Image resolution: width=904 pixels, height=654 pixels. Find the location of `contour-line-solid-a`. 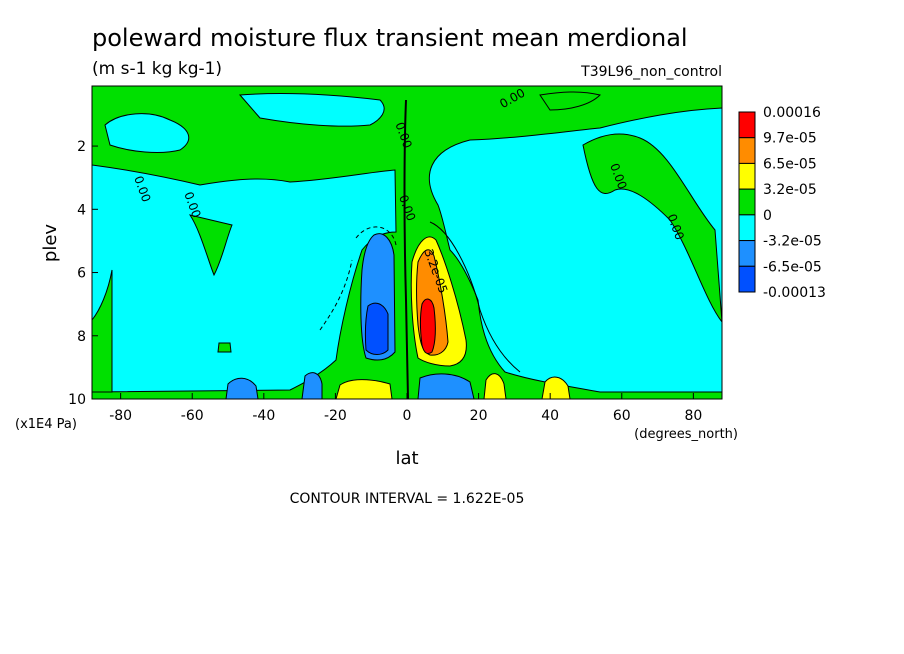

contour-line-solid-a is located at coordinates (475, 297).